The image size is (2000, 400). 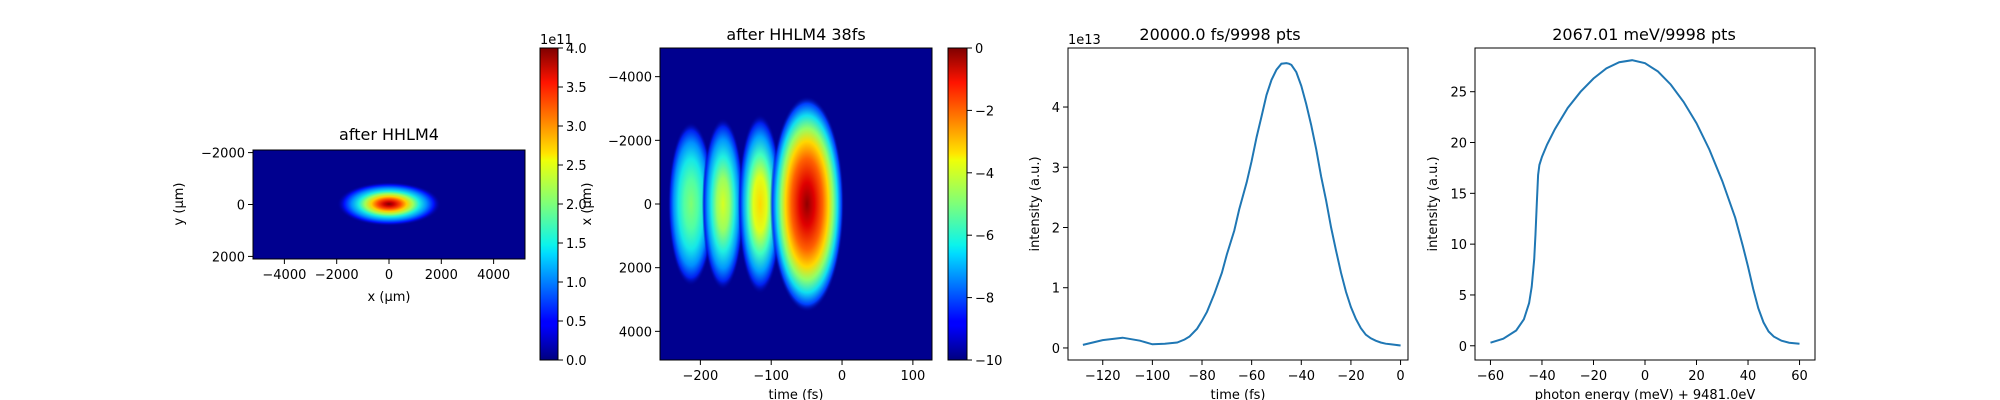 What do you see at coordinates (804, 372) in the screenshot?
I see `p2-x-ticks: −200 −100 0 100` at bounding box center [804, 372].